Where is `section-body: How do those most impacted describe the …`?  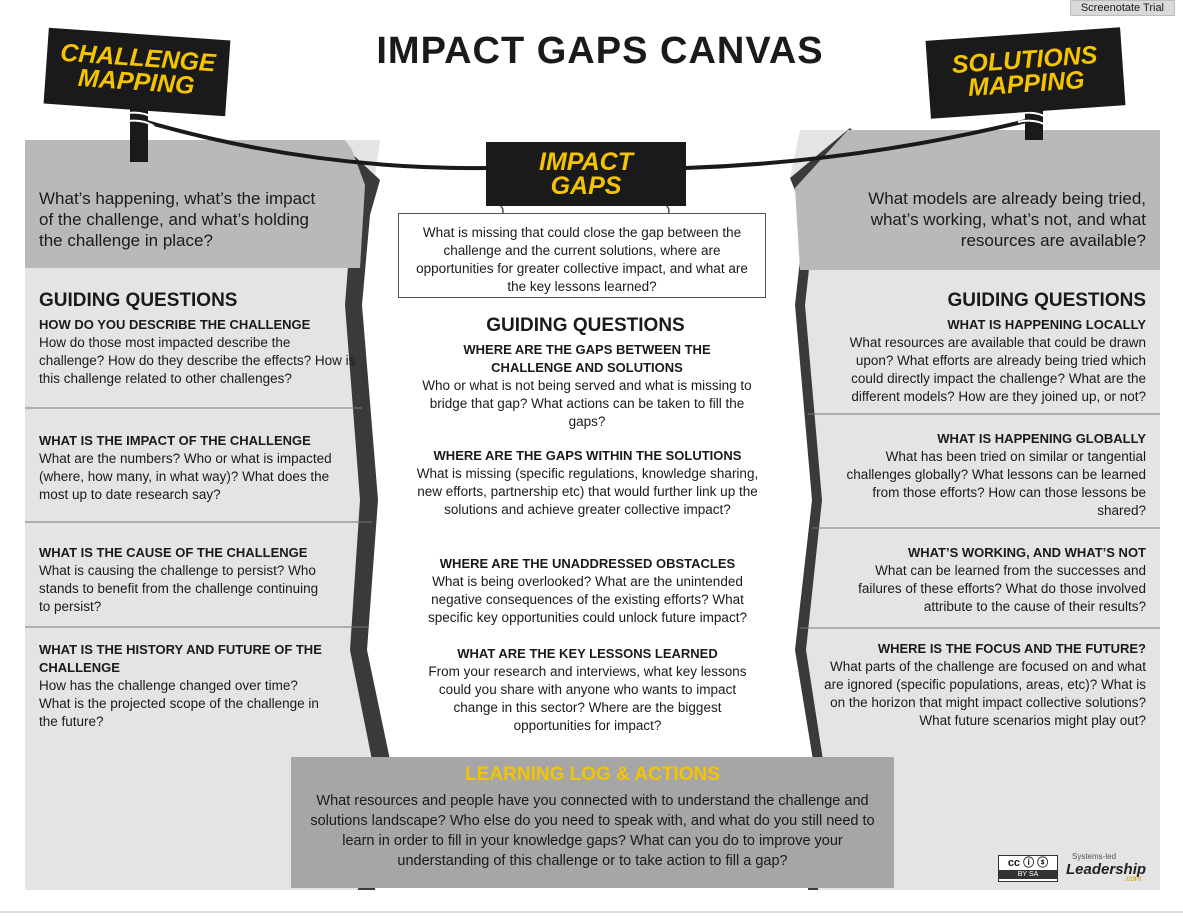
section-body: How do those most impacted describe the … is located at coordinates (197, 360).